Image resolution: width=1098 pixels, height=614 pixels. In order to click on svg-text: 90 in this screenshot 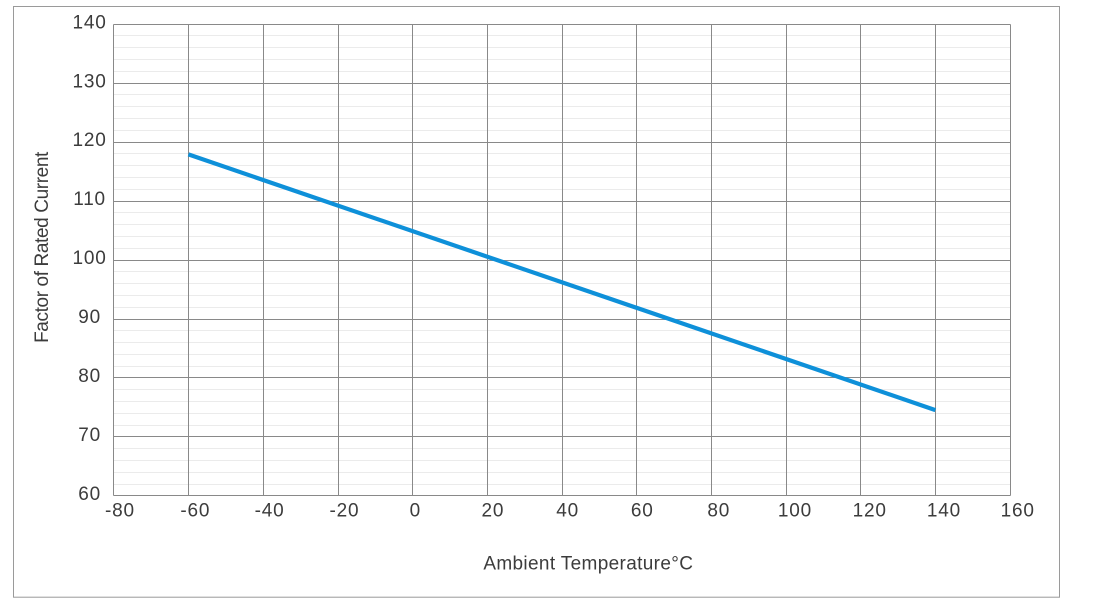, I will do `click(89, 317)`.